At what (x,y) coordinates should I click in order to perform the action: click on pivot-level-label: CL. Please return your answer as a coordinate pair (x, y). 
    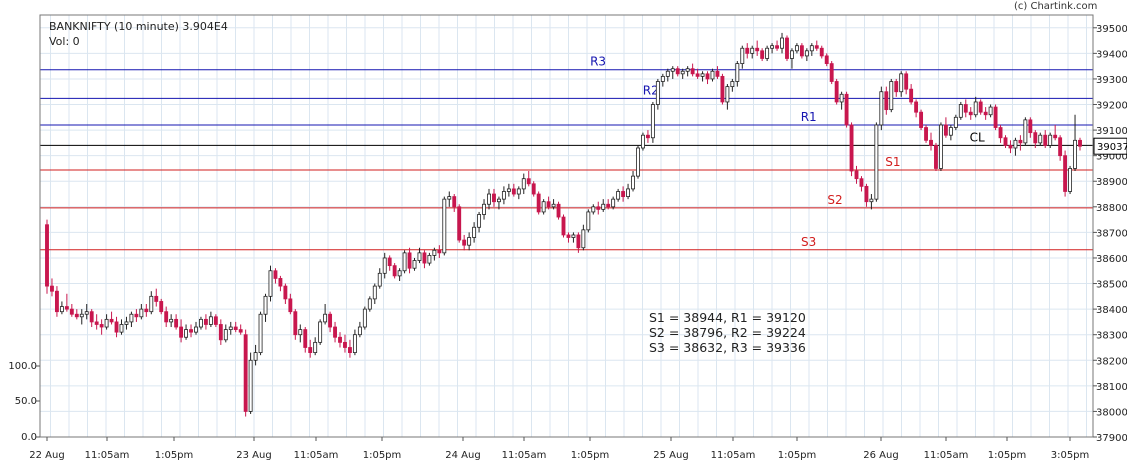
    Looking at the image, I should click on (977, 137).